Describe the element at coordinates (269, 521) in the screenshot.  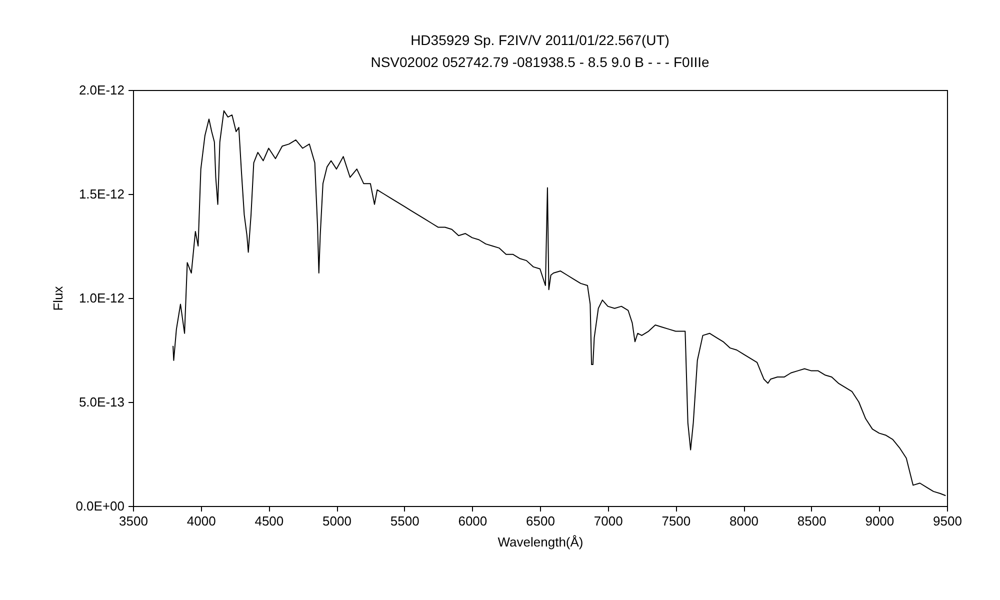
I see `x-tick-label: 4500` at that location.